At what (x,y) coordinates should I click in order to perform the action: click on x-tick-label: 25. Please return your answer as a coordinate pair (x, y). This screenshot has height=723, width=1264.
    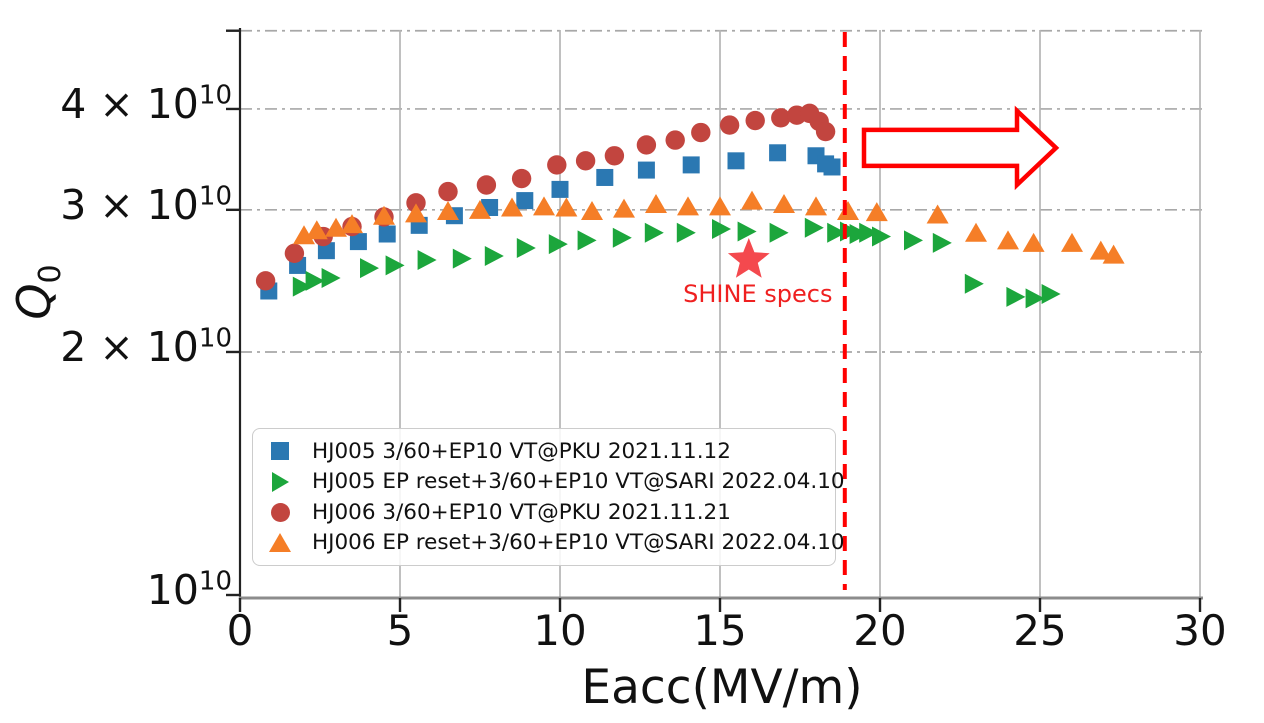
    Looking at the image, I should click on (1040, 630).